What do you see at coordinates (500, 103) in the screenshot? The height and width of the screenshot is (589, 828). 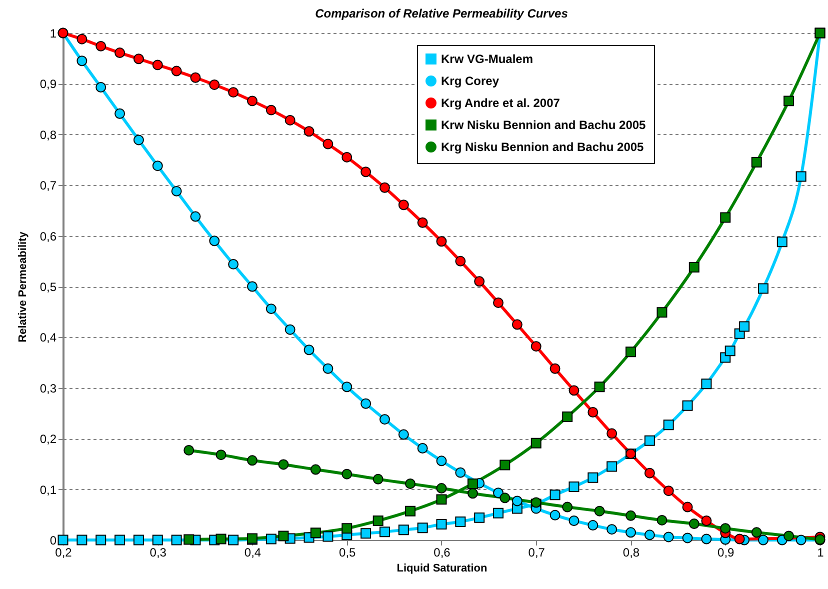 I see `legend-label: Krg Andre et al. 2007` at bounding box center [500, 103].